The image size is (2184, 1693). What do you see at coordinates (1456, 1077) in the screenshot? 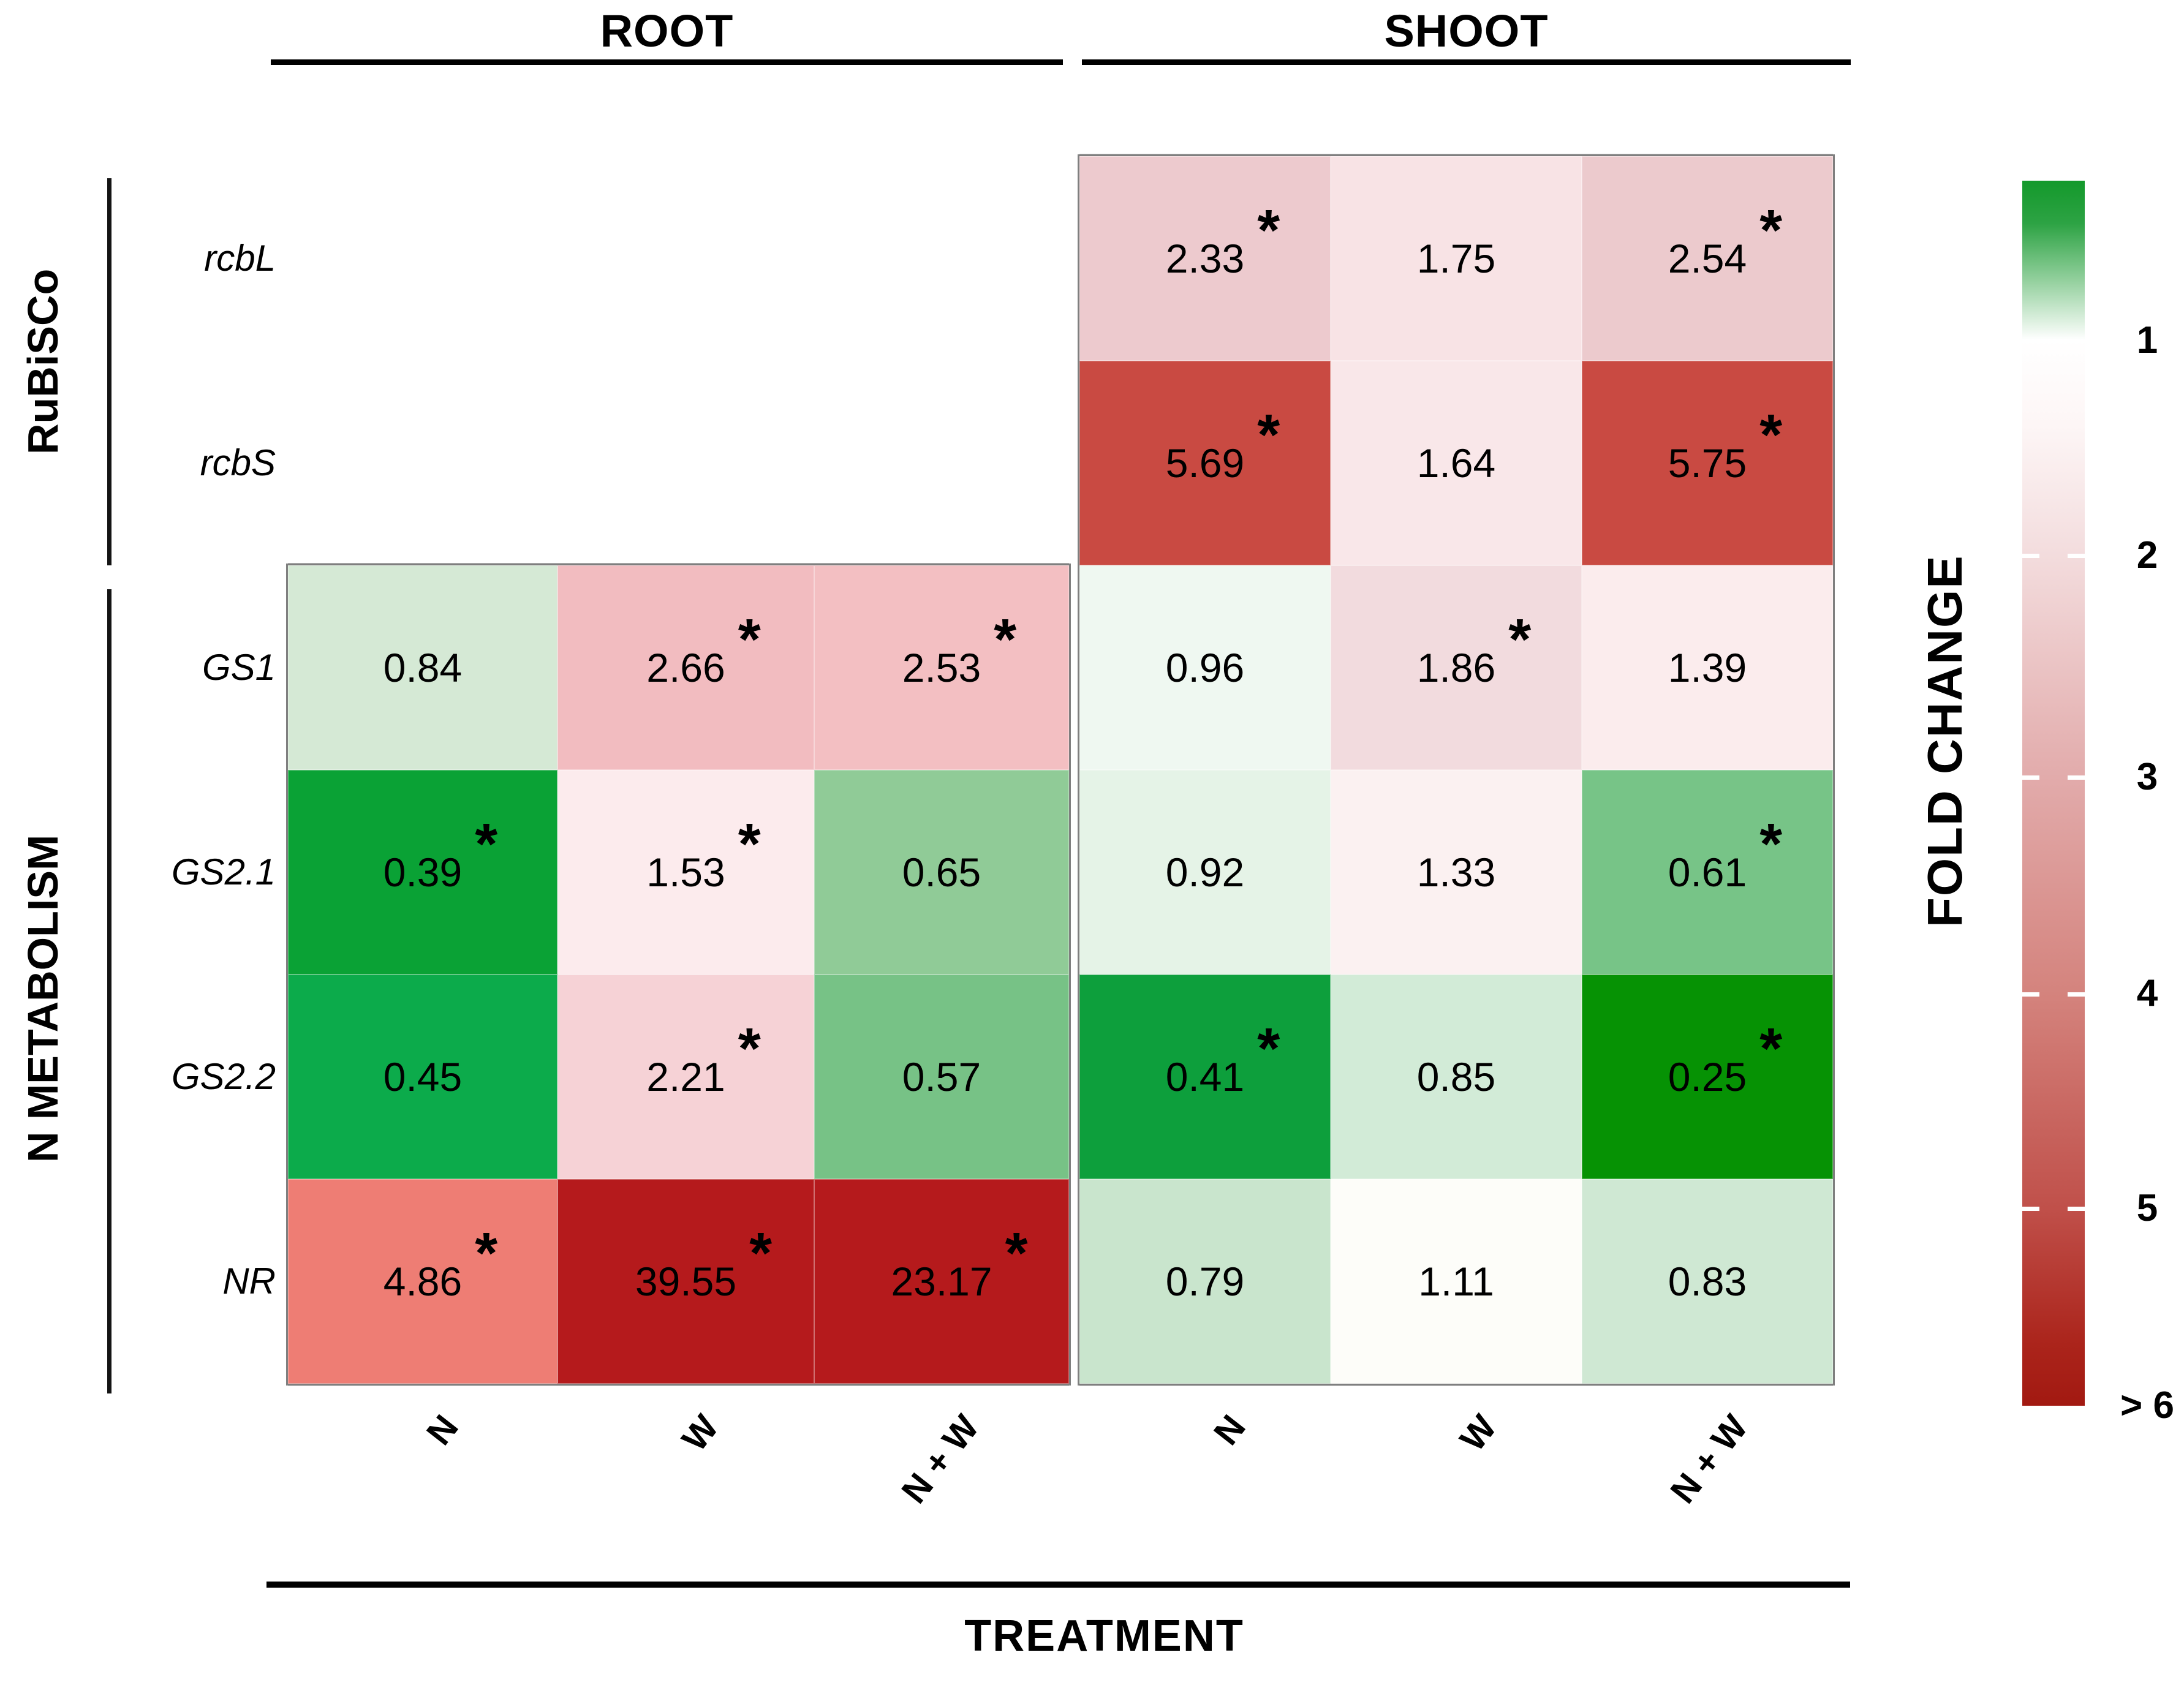
I see `heatmap-cell-shoot-GS2.2-W: 0.85` at bounding box center [1456, 1077].